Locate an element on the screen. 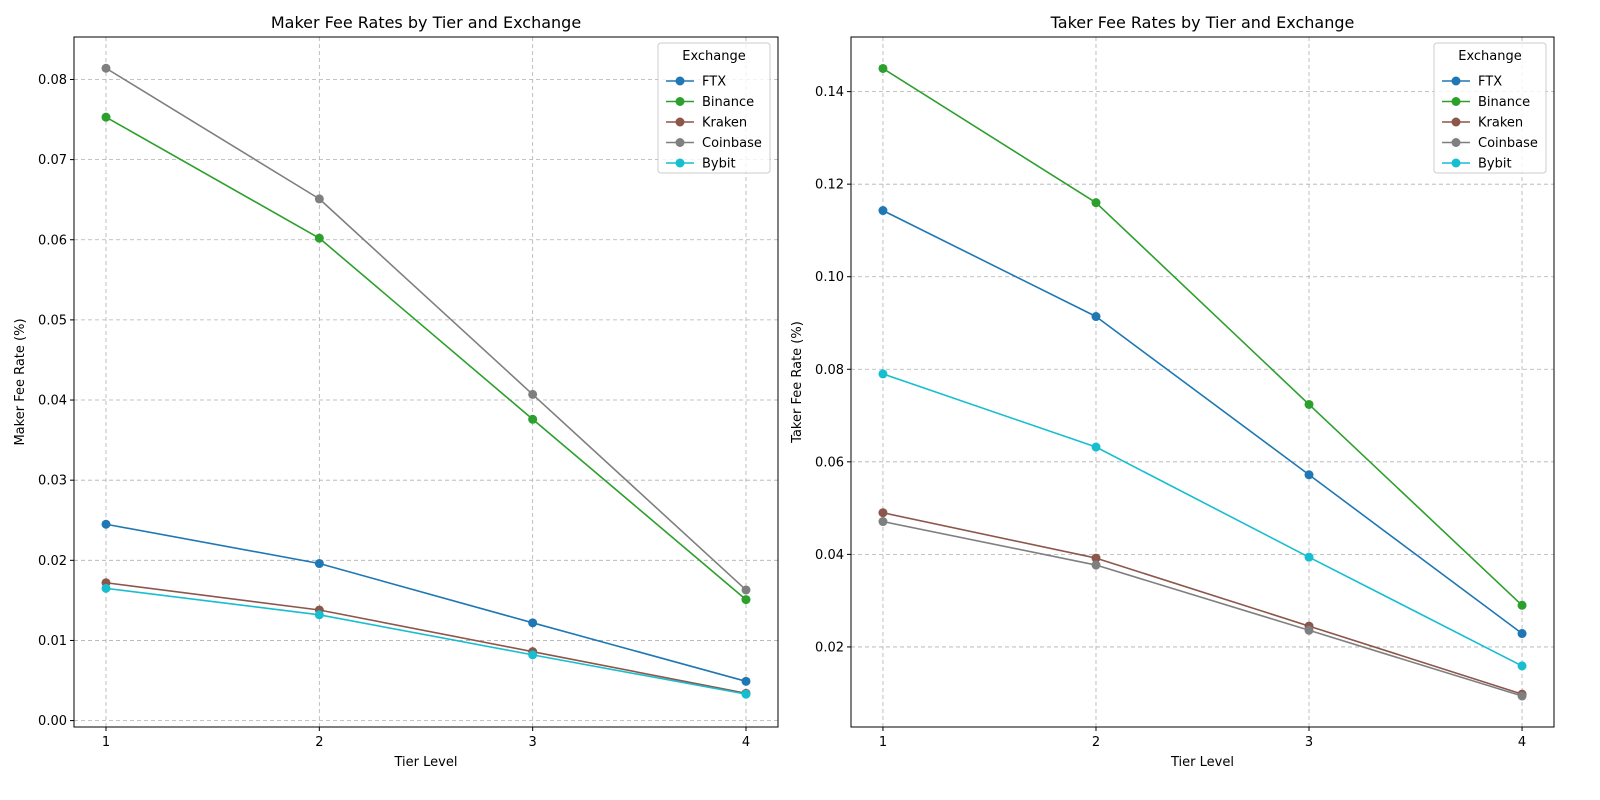  y-tick-label: 0.01 is located at coordinates (52, 641).